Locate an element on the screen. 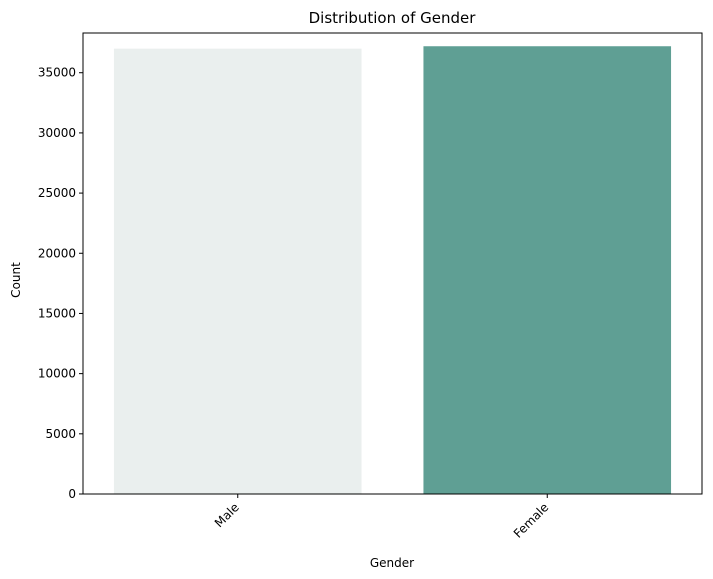 The image size is (713, 579). y-axis-label: Count is located at coordinates (16, 280).